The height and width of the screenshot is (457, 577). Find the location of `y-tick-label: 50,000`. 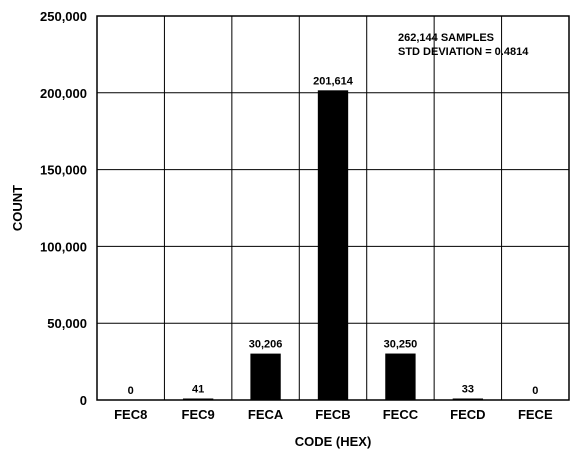

y-tick-label: 50,000 is located at coordinates (67, 323).